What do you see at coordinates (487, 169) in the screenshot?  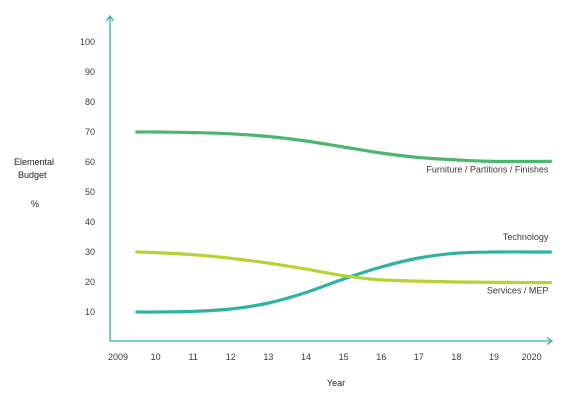 I see `series-label-furniture: Furniture / Partitions / Finishes` at bounding box center [487, 169].